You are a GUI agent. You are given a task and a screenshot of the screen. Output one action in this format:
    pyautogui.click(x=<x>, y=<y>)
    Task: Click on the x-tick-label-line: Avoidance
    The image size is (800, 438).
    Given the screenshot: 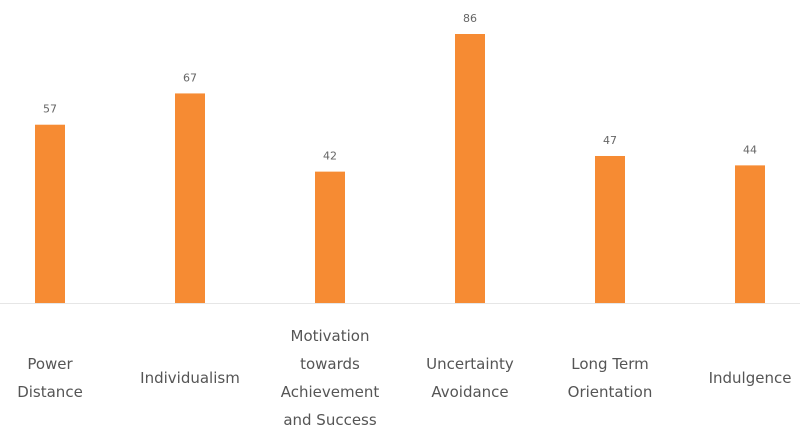 What is the action you would take?
    pyautogui.click(x=470, y=392)
    